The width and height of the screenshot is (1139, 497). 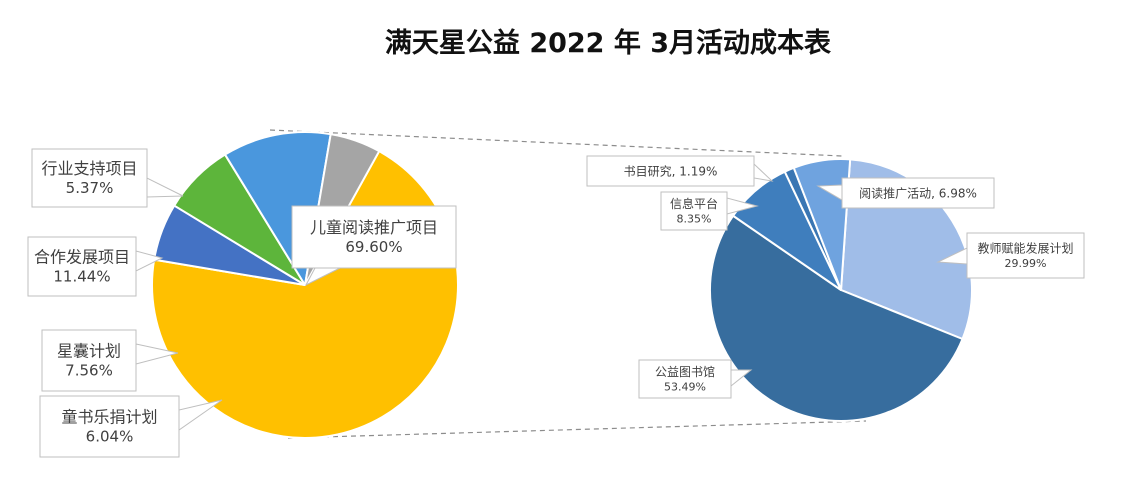 What do you see at coordinates (685, 371) in the screenshot?
I see `slice-name: 公益图书馆` at bounding box center [685, 371].